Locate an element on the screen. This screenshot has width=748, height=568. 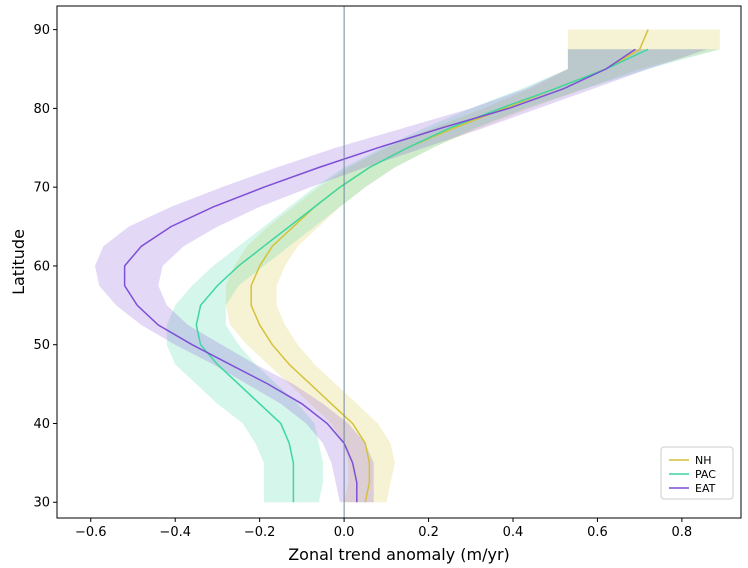
y-tick-label: 80 is located at coordinates (41, 109).